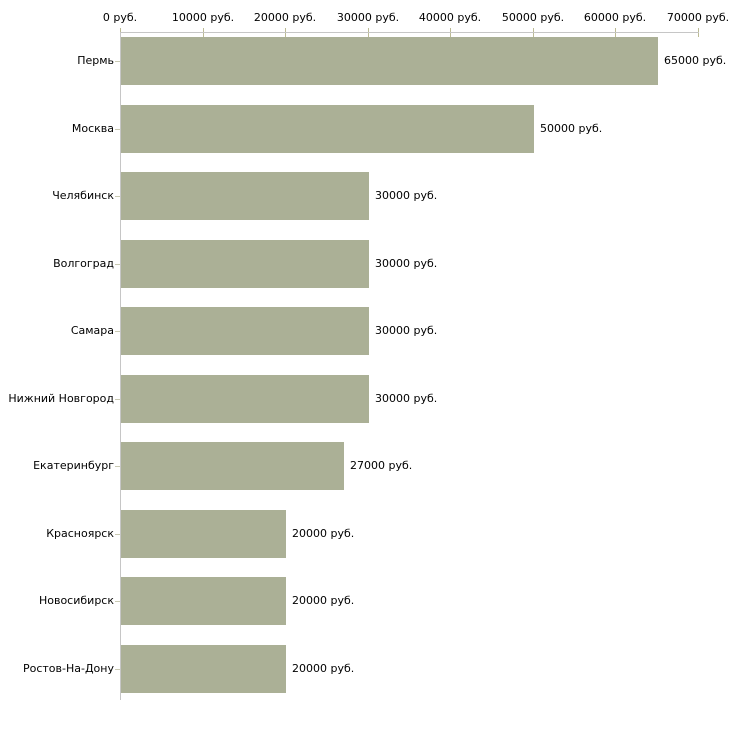 The image size is (730, 730). What do you see at coordinates (571, 128) in the screenshot?
I see `value-label: 50000 руб.` at bounding box center [571, 128].